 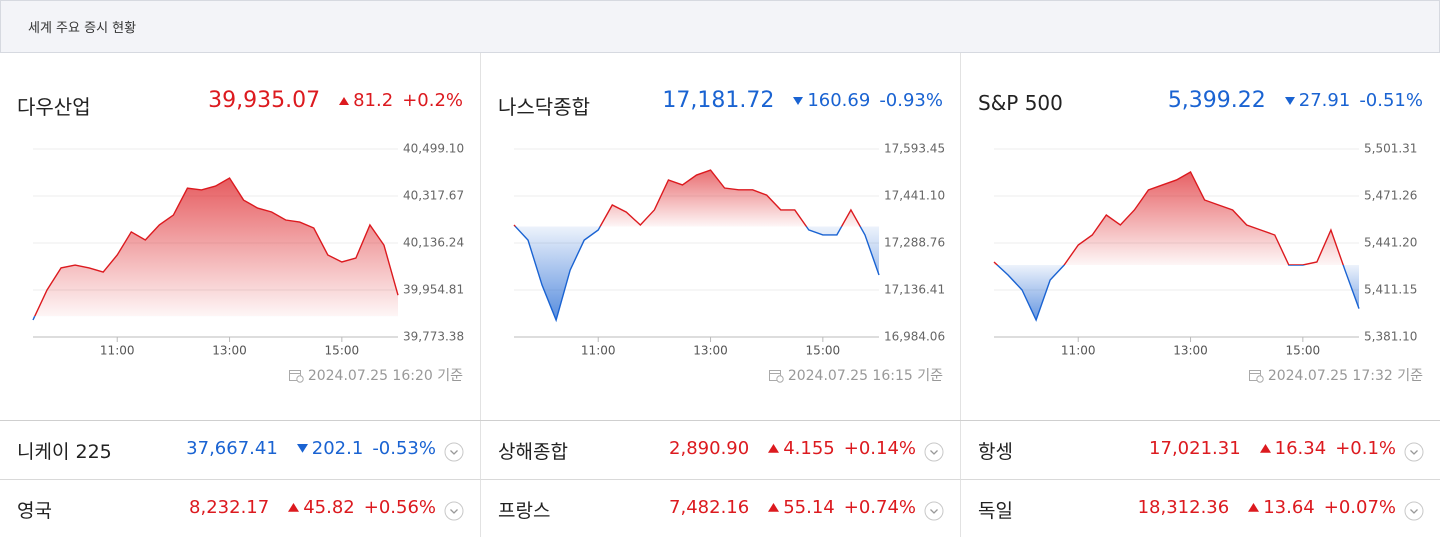 What do you see at coordinates (809, 507) in the screenshot?
I see `change-value: 55.14` at bounding box center [809, 507].